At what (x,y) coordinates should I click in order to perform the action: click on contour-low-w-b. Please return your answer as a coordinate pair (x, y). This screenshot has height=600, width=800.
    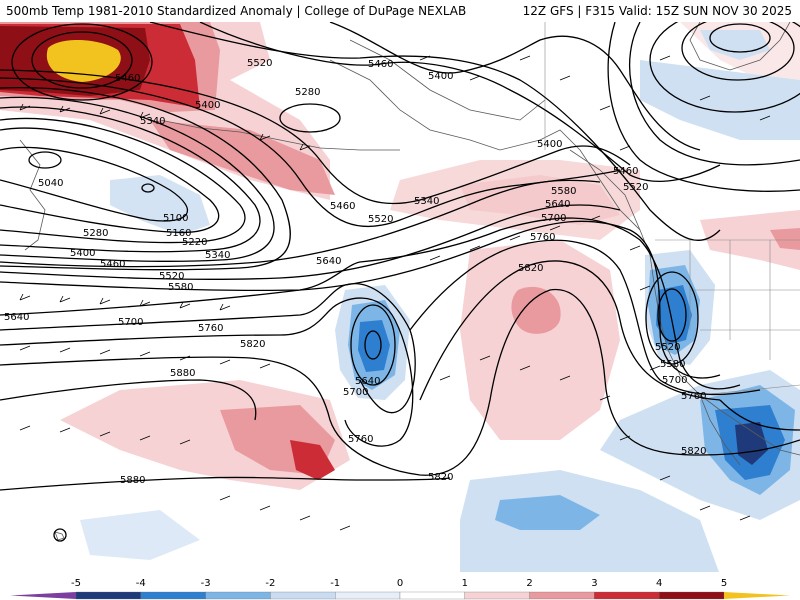
    Looking at the image, I should click on (148, 188).